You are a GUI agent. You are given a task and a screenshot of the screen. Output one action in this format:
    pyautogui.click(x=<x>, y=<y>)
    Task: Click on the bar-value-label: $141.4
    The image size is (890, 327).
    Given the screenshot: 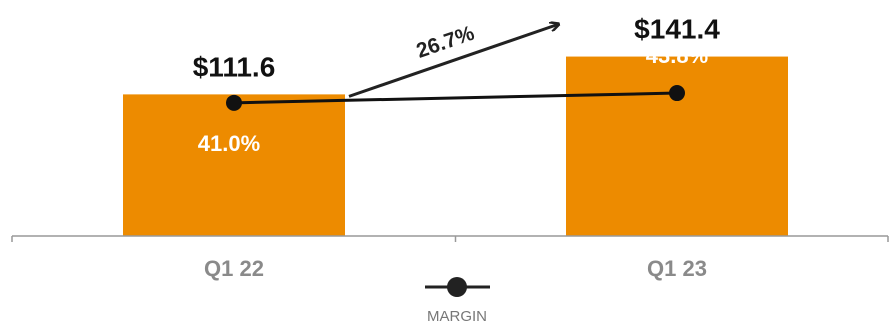 What is the action you would take?
    pyautogui.click(x=677, y=29)
    